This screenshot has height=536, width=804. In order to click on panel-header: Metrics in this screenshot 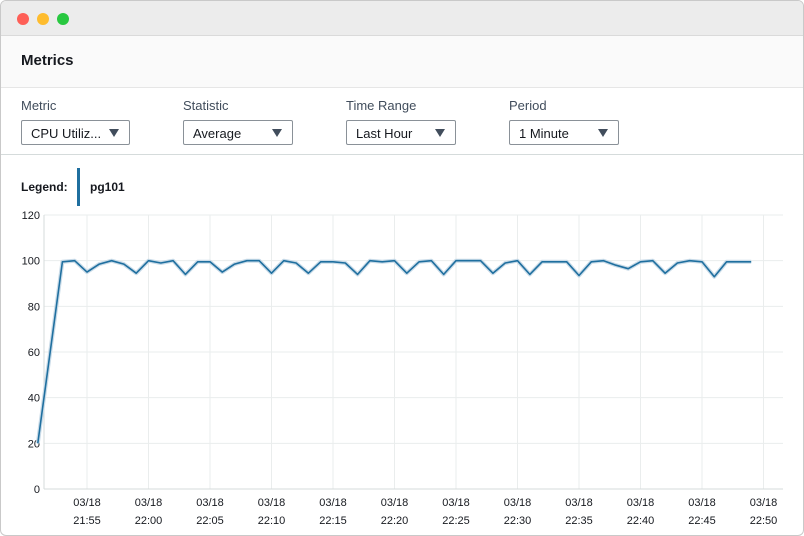, I will do `click(402, 62)`.